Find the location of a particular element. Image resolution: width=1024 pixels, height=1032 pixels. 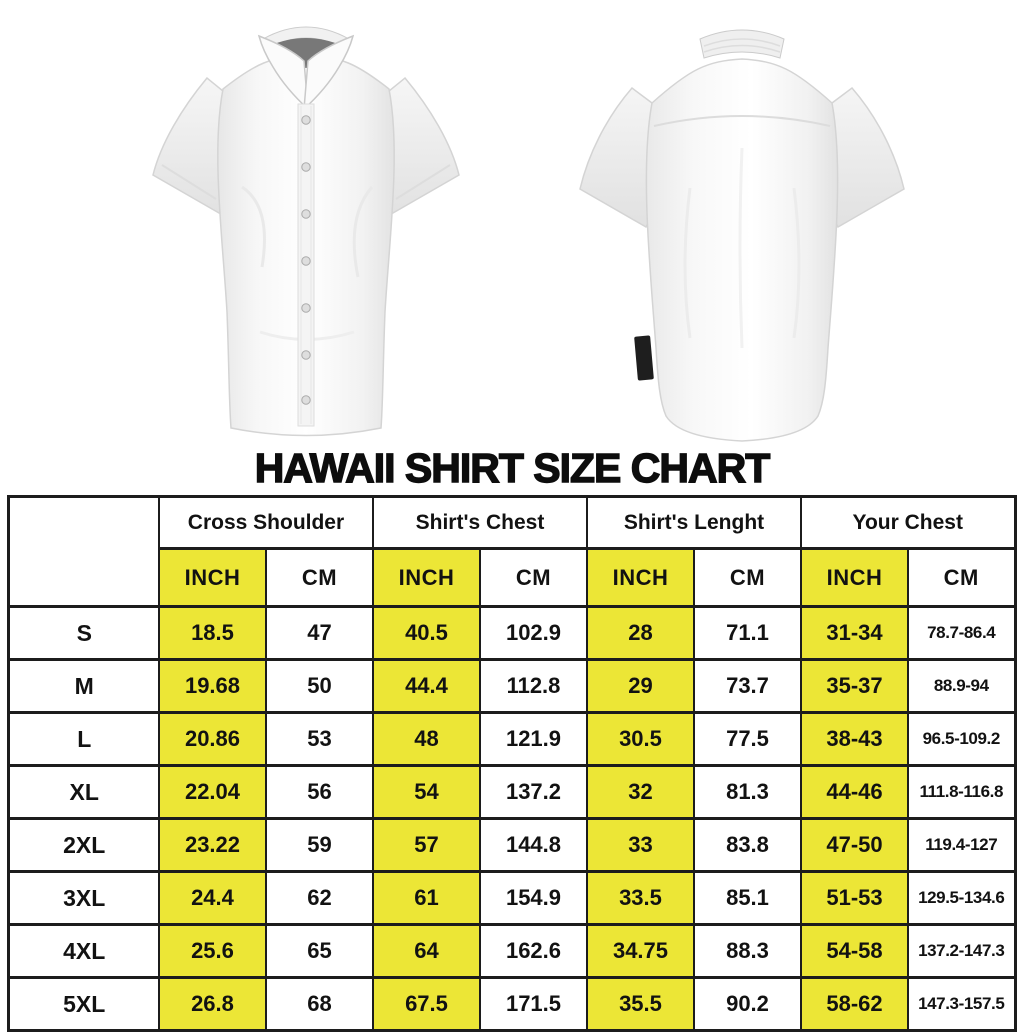

value-cell: 35.5 is located at coordinates (640, 1004).